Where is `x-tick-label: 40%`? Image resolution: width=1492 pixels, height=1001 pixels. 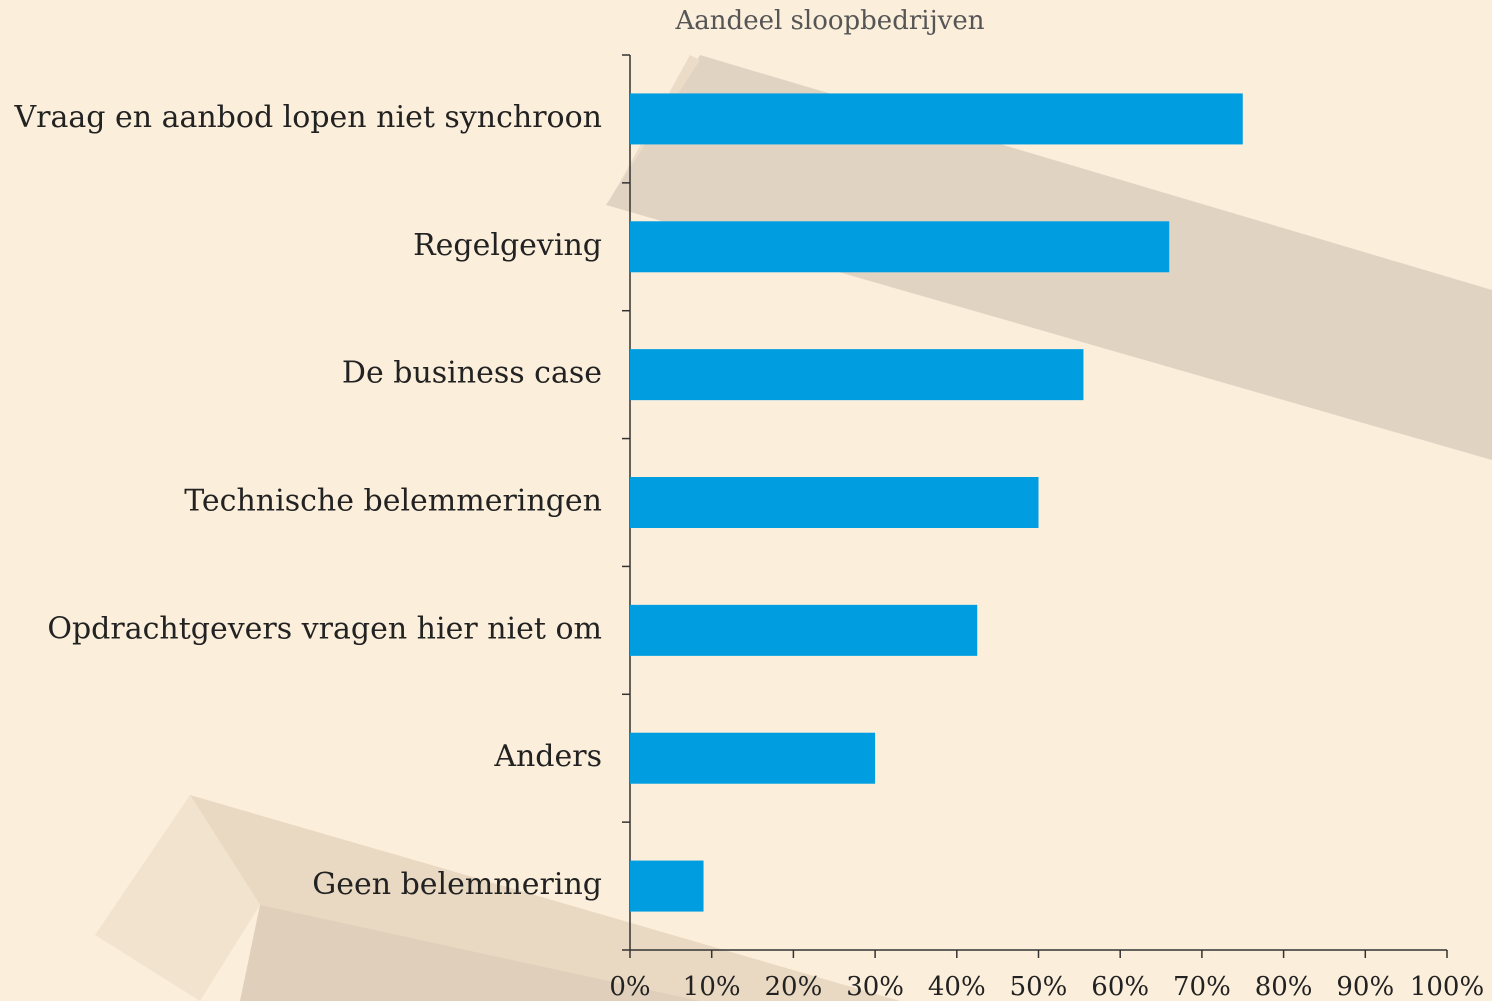 x-tick-label: 40% is located at coordinates (957, 986).